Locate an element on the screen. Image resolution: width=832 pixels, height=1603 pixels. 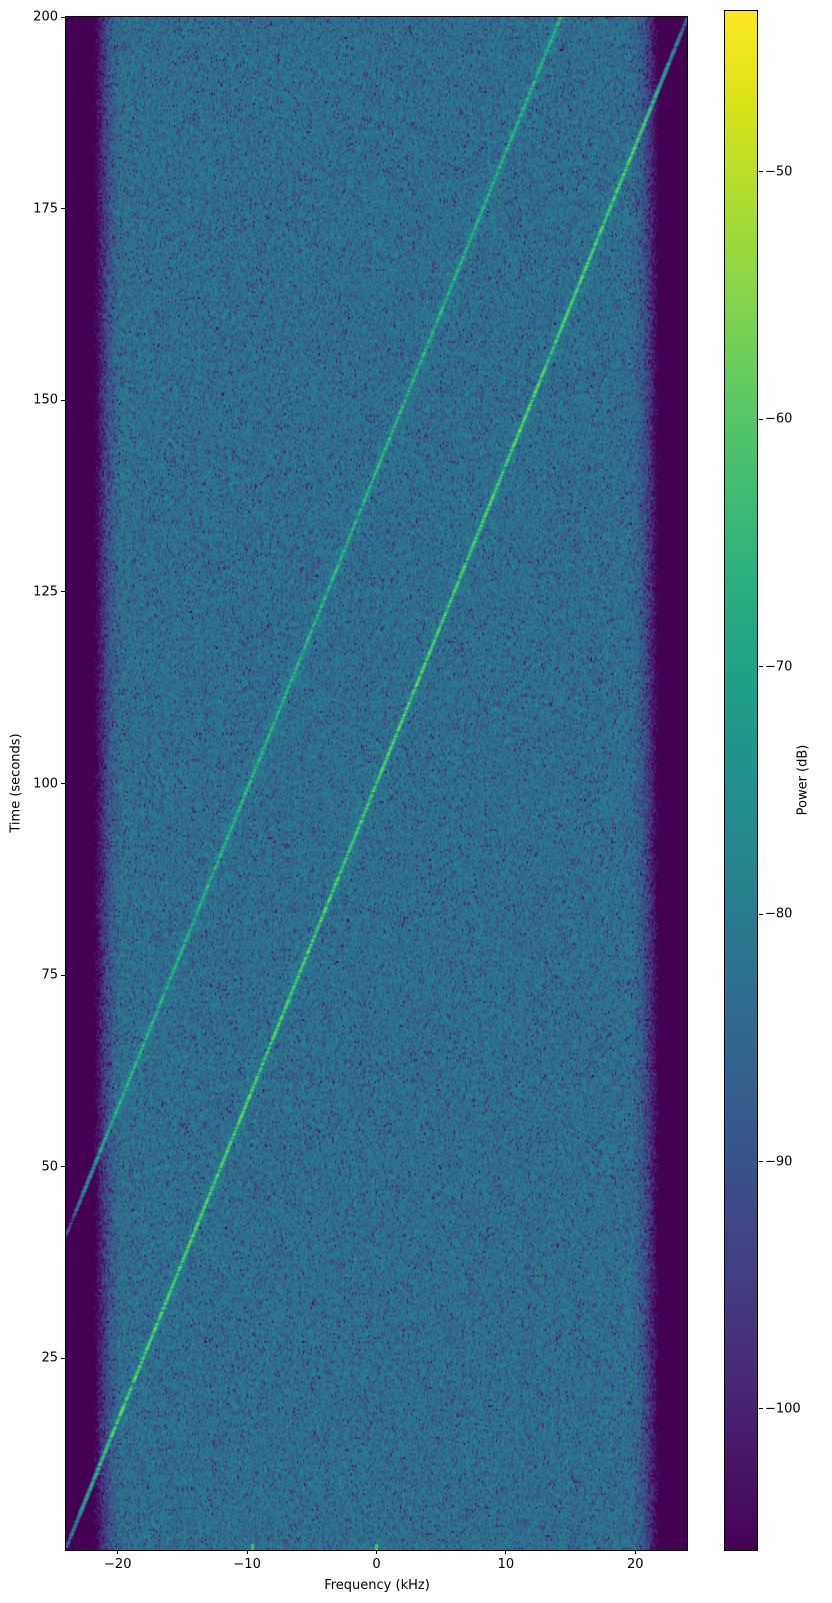
x-tick-label: 0 is located at coordinates (376, 1564).